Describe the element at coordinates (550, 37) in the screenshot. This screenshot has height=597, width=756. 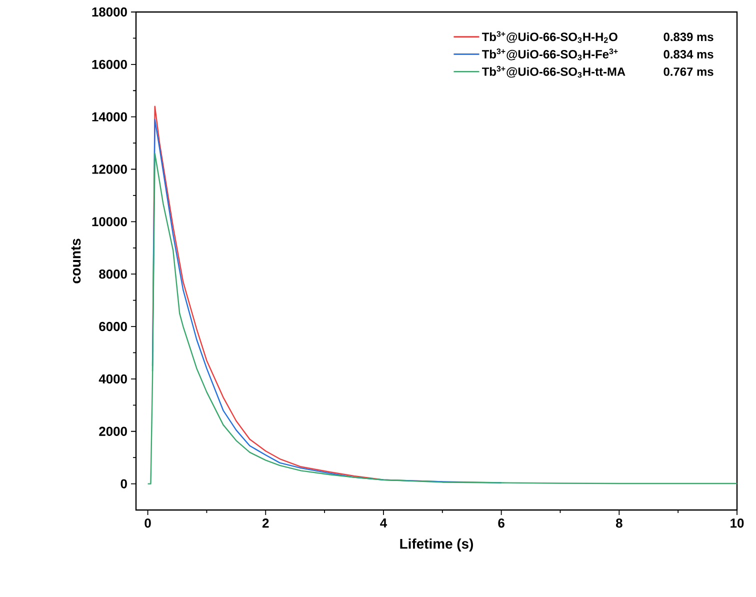
I see `legend-label: Tb$^{3+}$@UiO-66-SO$_{3}$H-H$_{2}$O` at that location.